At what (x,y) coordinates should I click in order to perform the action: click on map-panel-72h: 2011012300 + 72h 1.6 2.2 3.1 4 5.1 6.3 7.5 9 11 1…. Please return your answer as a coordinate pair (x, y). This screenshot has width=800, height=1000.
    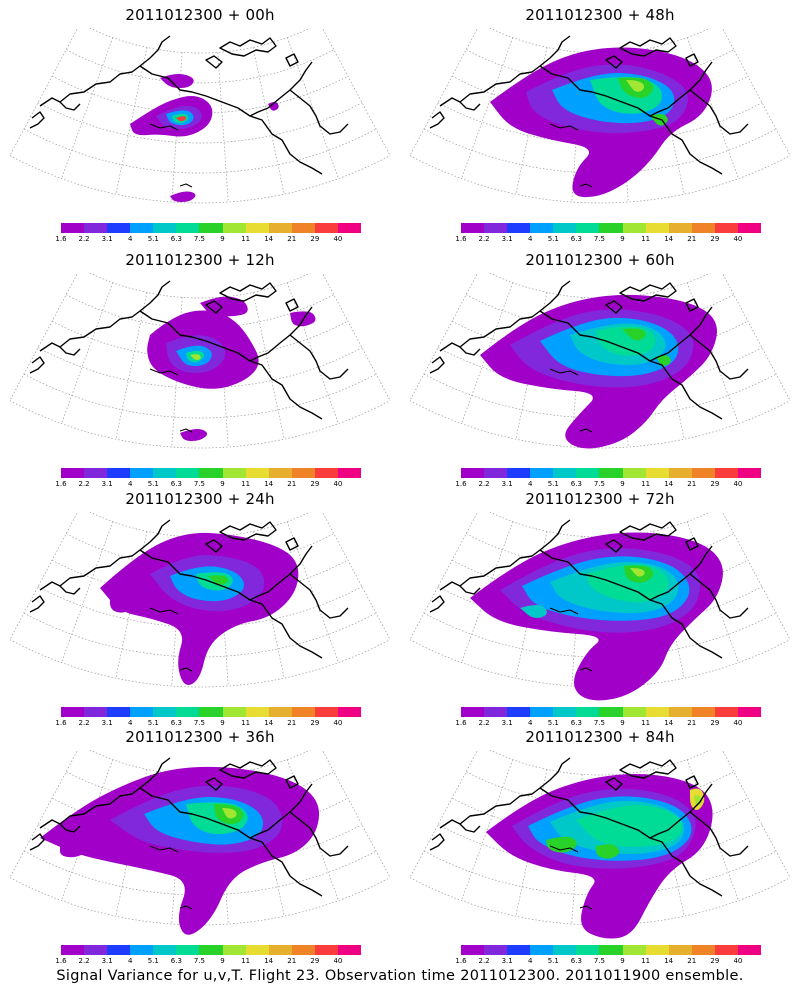
    Looking at the image, I should click on (600, 605).